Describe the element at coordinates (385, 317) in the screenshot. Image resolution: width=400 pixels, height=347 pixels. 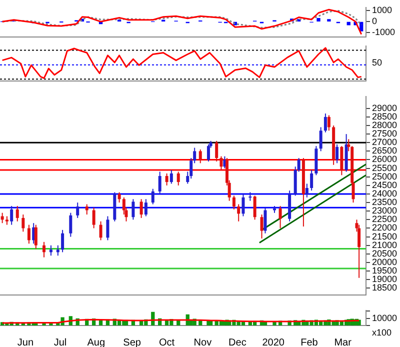
I see `y-tick-label: 10000` at that location.